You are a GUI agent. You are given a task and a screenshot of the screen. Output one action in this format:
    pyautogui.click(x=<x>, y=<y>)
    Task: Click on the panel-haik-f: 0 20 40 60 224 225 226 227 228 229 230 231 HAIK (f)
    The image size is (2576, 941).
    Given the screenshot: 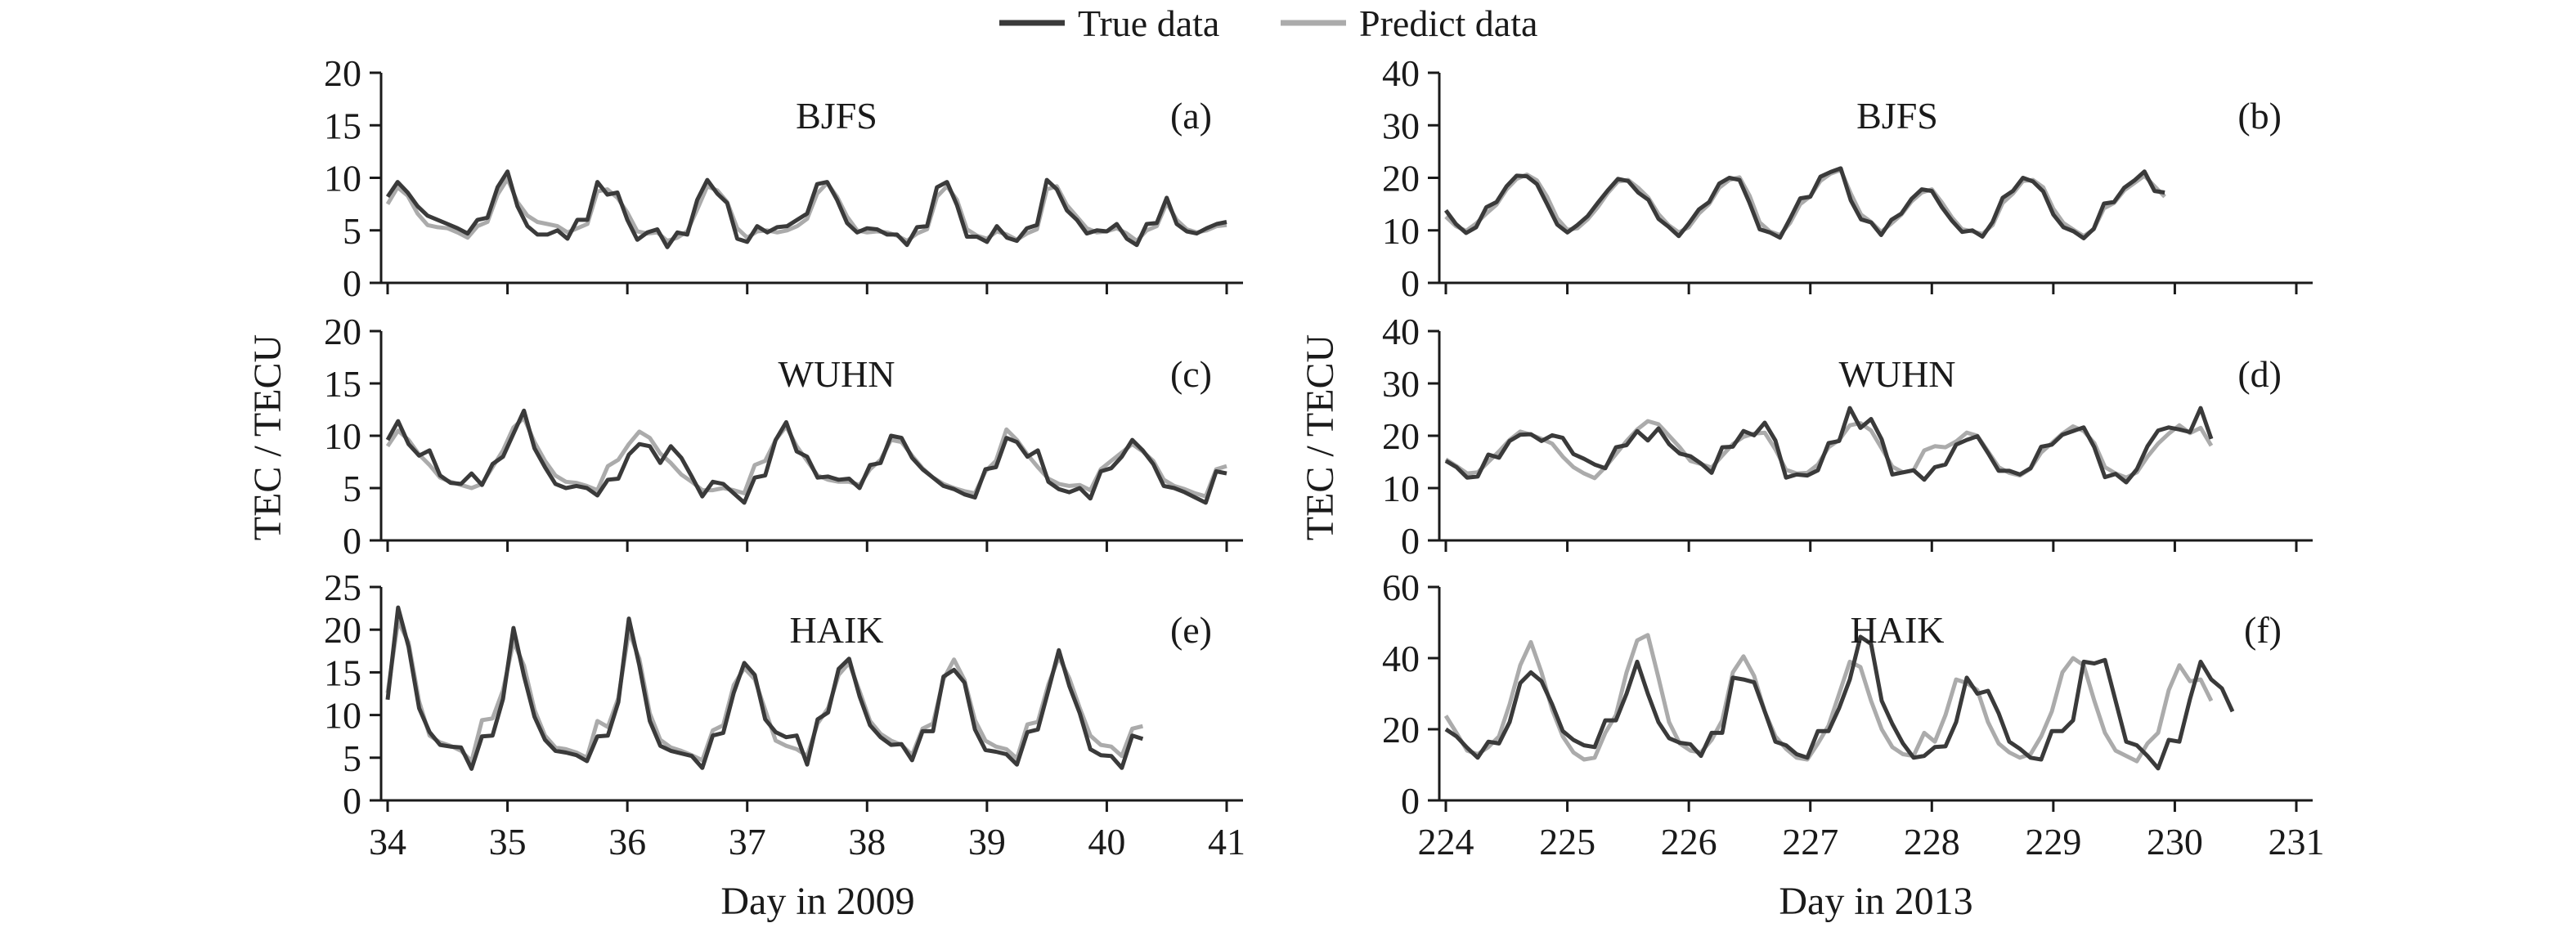 What is the action you would take?
    pyautogui.click(x=1853, y=715)
    